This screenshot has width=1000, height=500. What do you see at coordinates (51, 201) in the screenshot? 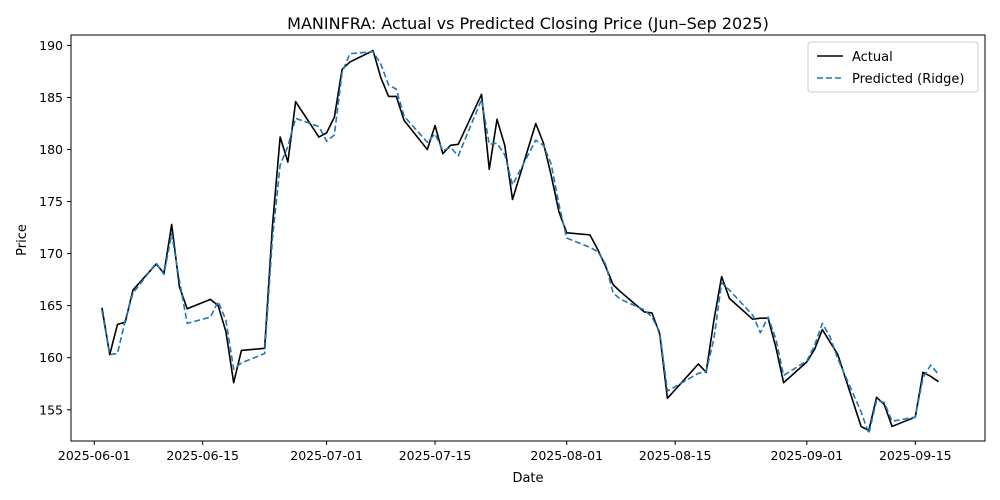
I see `y-tick-label: 175` at bounding box center [51, 201].